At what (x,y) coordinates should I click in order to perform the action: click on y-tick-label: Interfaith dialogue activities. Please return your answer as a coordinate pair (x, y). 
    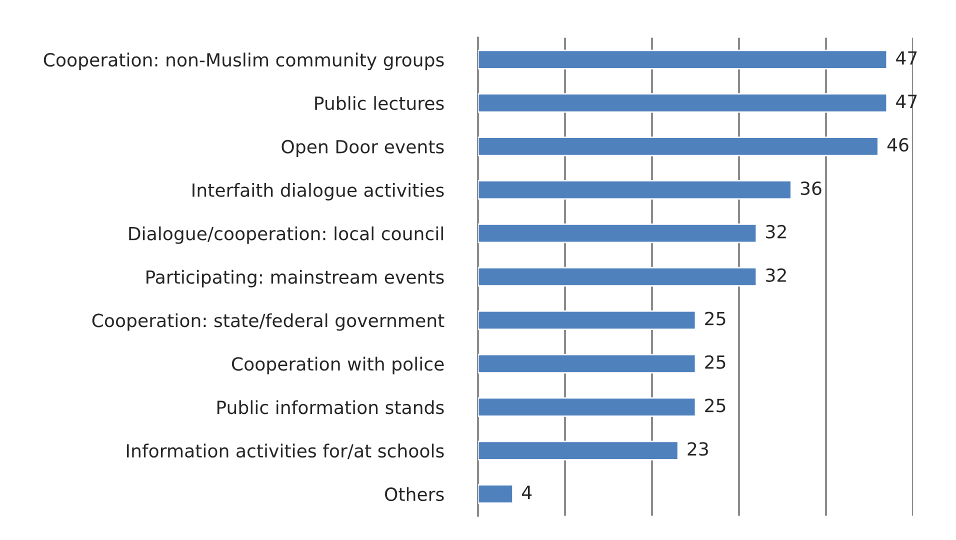
    Looking at the image, I should click on (318, 191).